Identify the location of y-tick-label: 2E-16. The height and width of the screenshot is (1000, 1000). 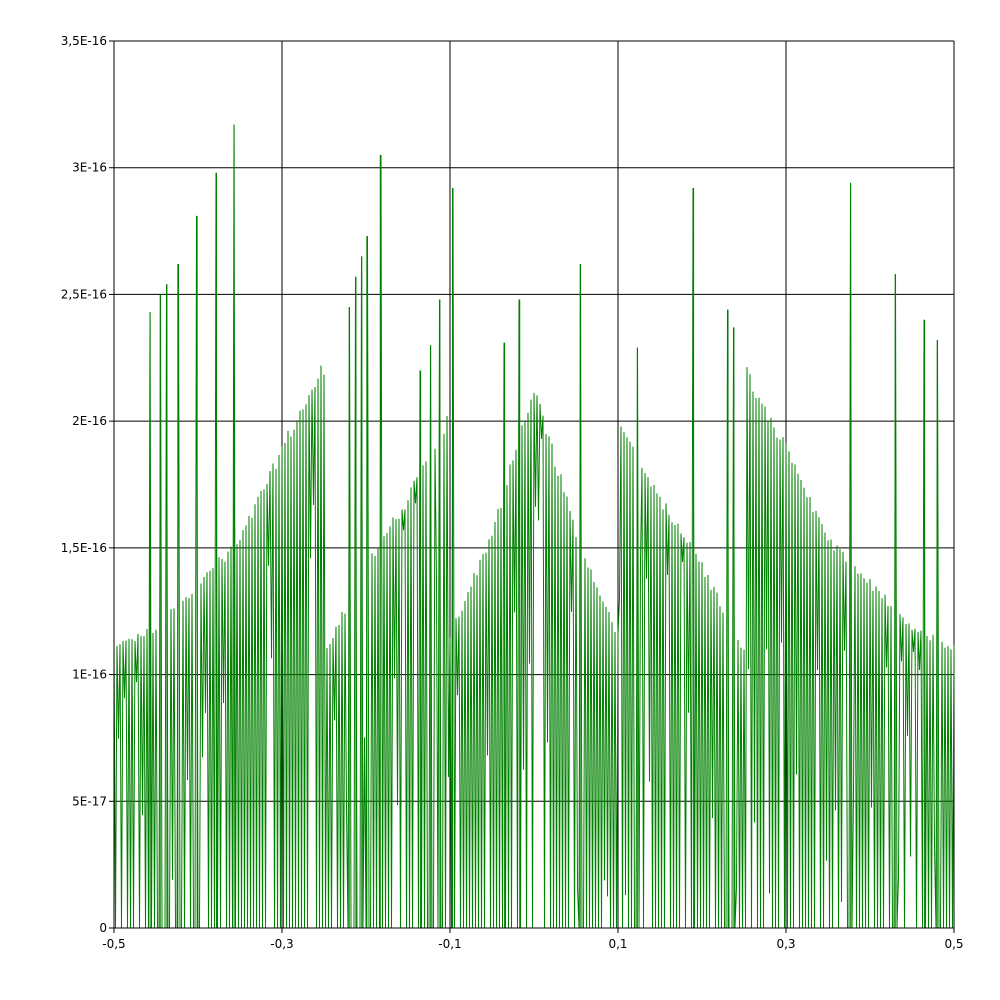
(89, 421).